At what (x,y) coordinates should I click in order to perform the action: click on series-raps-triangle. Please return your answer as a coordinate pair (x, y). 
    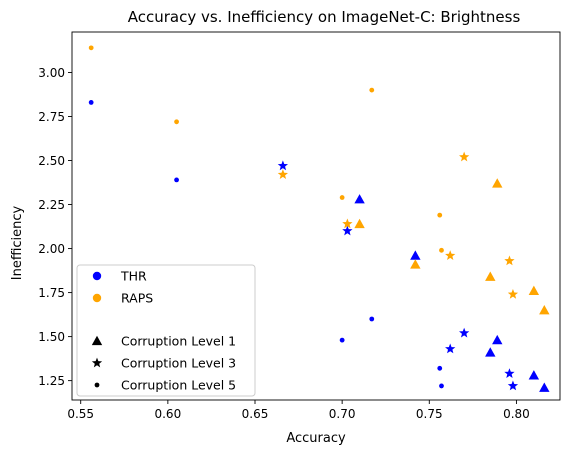
    Looking at the image, I should click on (452, 246).